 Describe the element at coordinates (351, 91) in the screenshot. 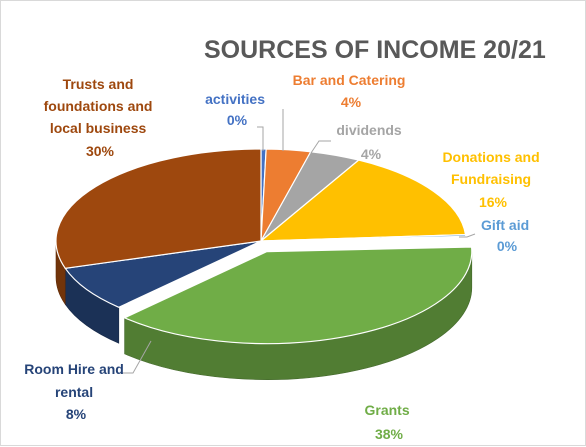

I see `label-bar-and-catering: Bar and Catering 4%` at that location.